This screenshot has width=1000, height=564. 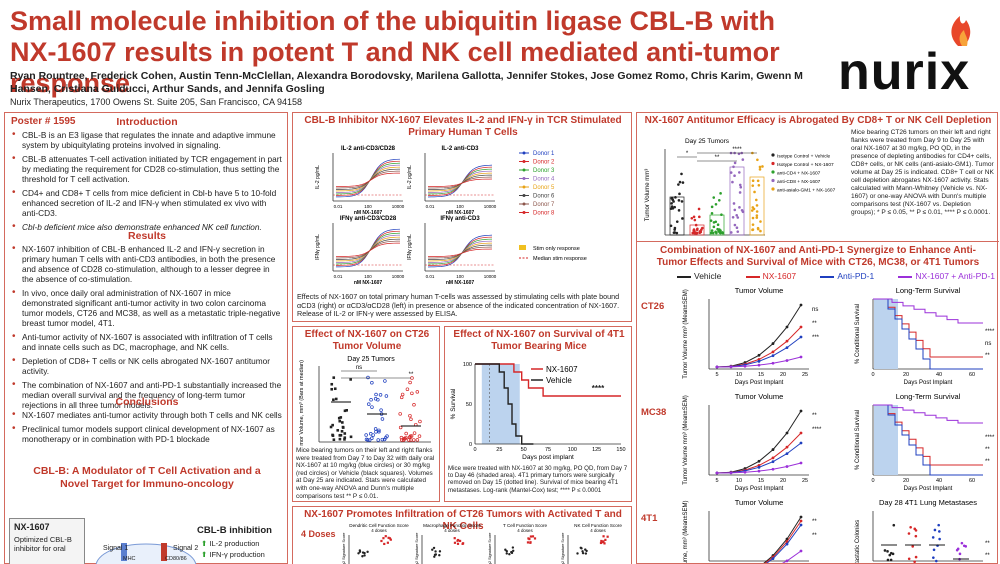 I want to click on y-axis-label: Tumor Volume, mm³ (Bars at median), so click(x=302, y=403).